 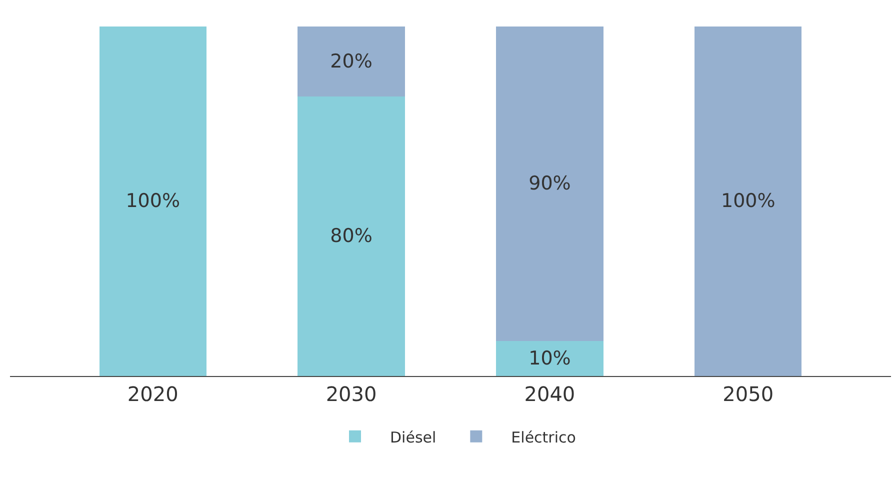 What do you see at coordinates (549, 183) in the screenshot?
I see `data-label: 90%` at bounding box center [549, 183].